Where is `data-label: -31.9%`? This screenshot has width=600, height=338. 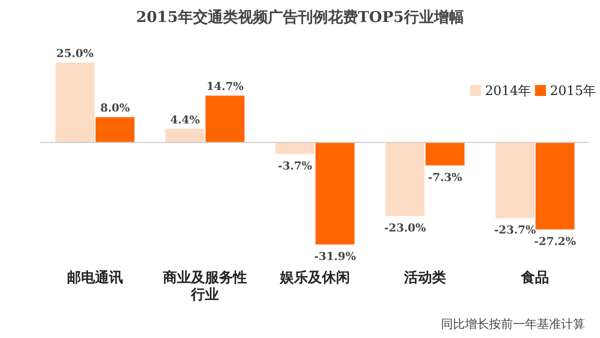
data-label: -31.9% is located at coordinates (335, 256).